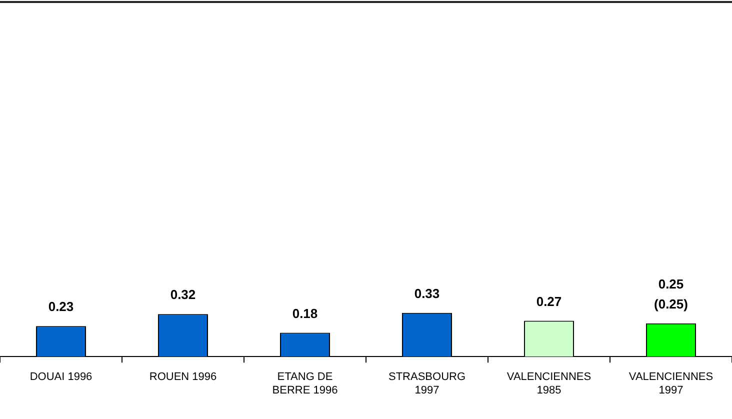 The image size is (732, 419). What do you see at coordinates (183, 294) in the screenshot?
I see `data-label: 0.32` at bounding box center [183, 294].